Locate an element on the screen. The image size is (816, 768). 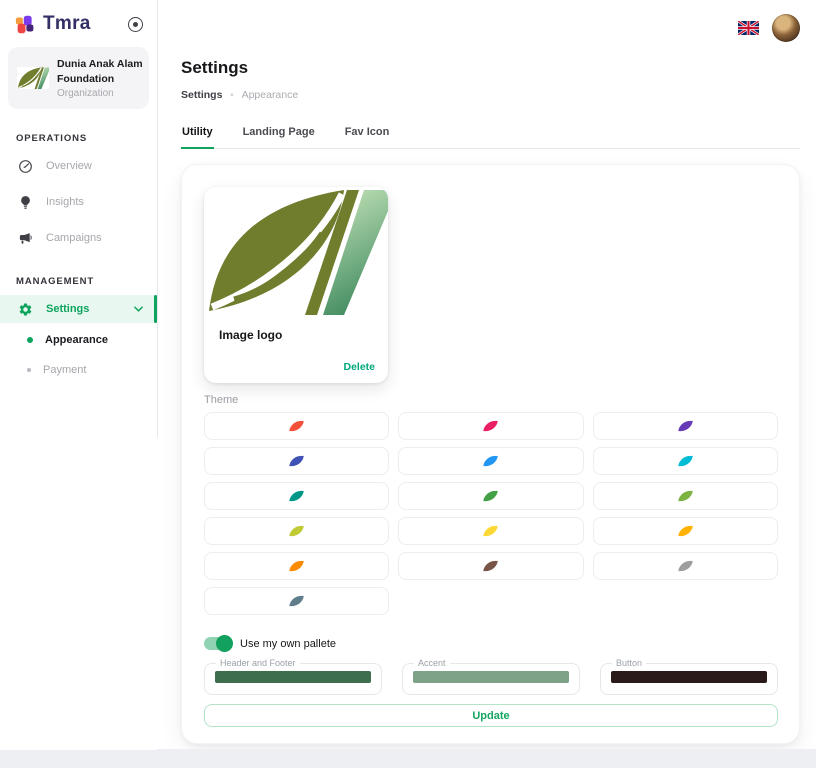
brand-row: Tmra is located at coordinates (78, 17).